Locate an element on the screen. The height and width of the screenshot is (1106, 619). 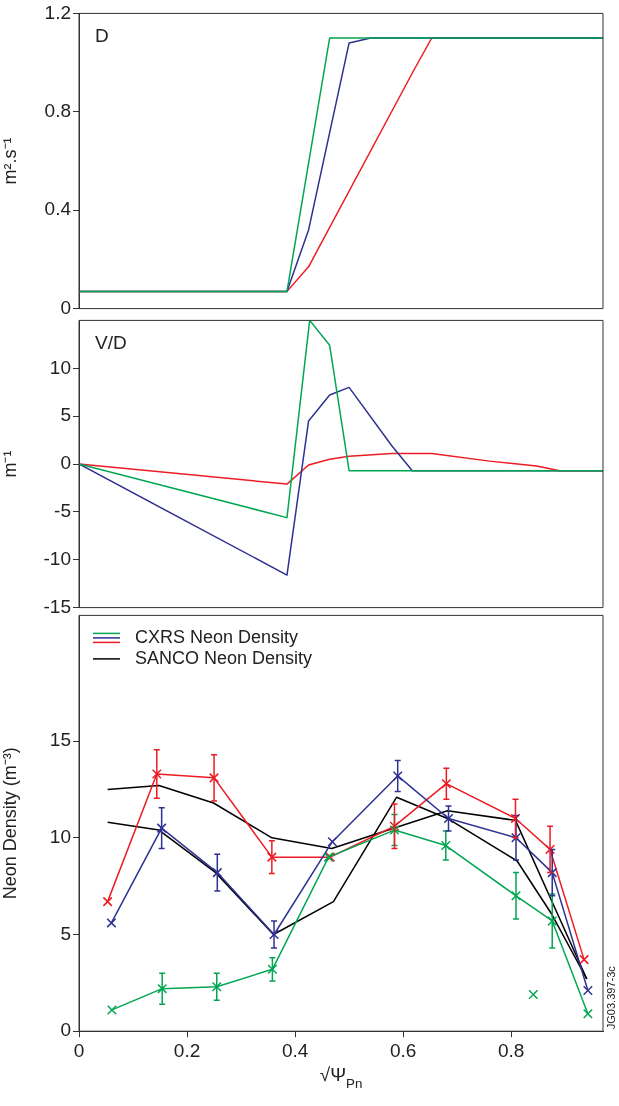
y-tick-label: -5 is located at coordinates (62, 511).